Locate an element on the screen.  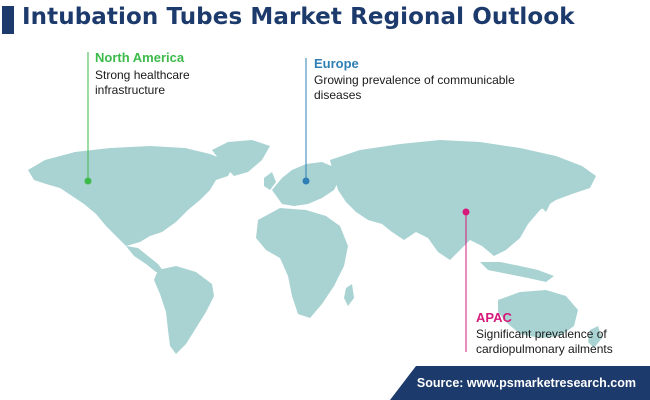
continent-south-america is located at coordinates (184, 310).